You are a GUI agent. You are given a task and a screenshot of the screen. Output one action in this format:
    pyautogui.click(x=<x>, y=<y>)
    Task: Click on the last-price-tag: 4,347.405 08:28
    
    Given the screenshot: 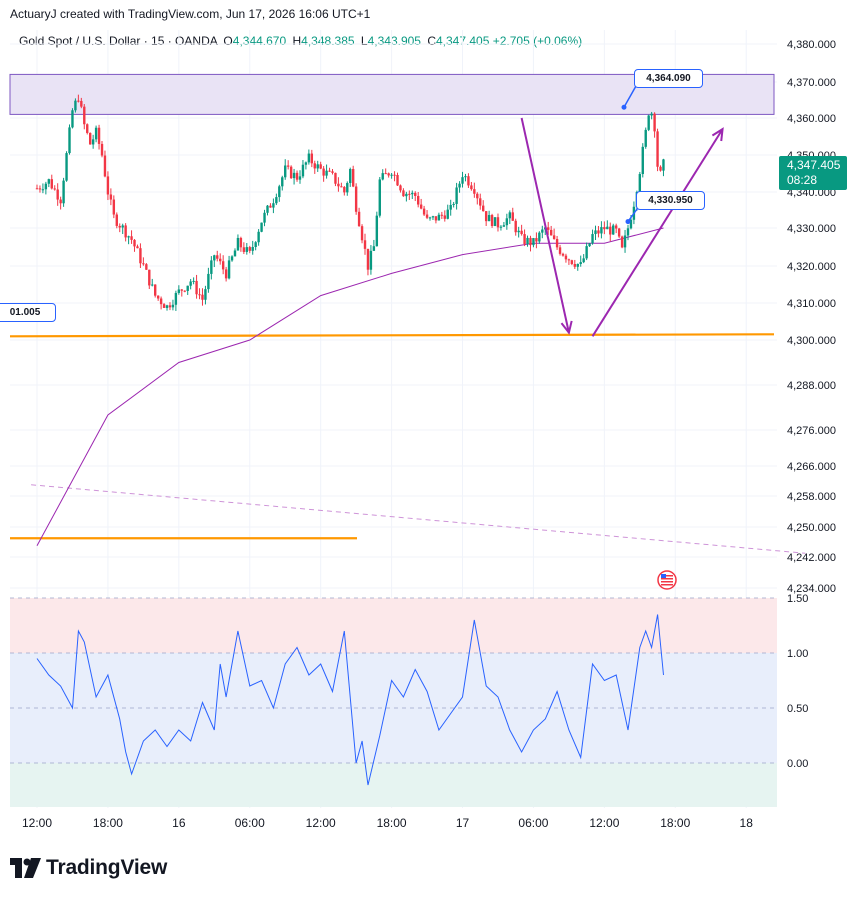 What is the action you would take?
    pyautogui.click(x=813, y=173)
    